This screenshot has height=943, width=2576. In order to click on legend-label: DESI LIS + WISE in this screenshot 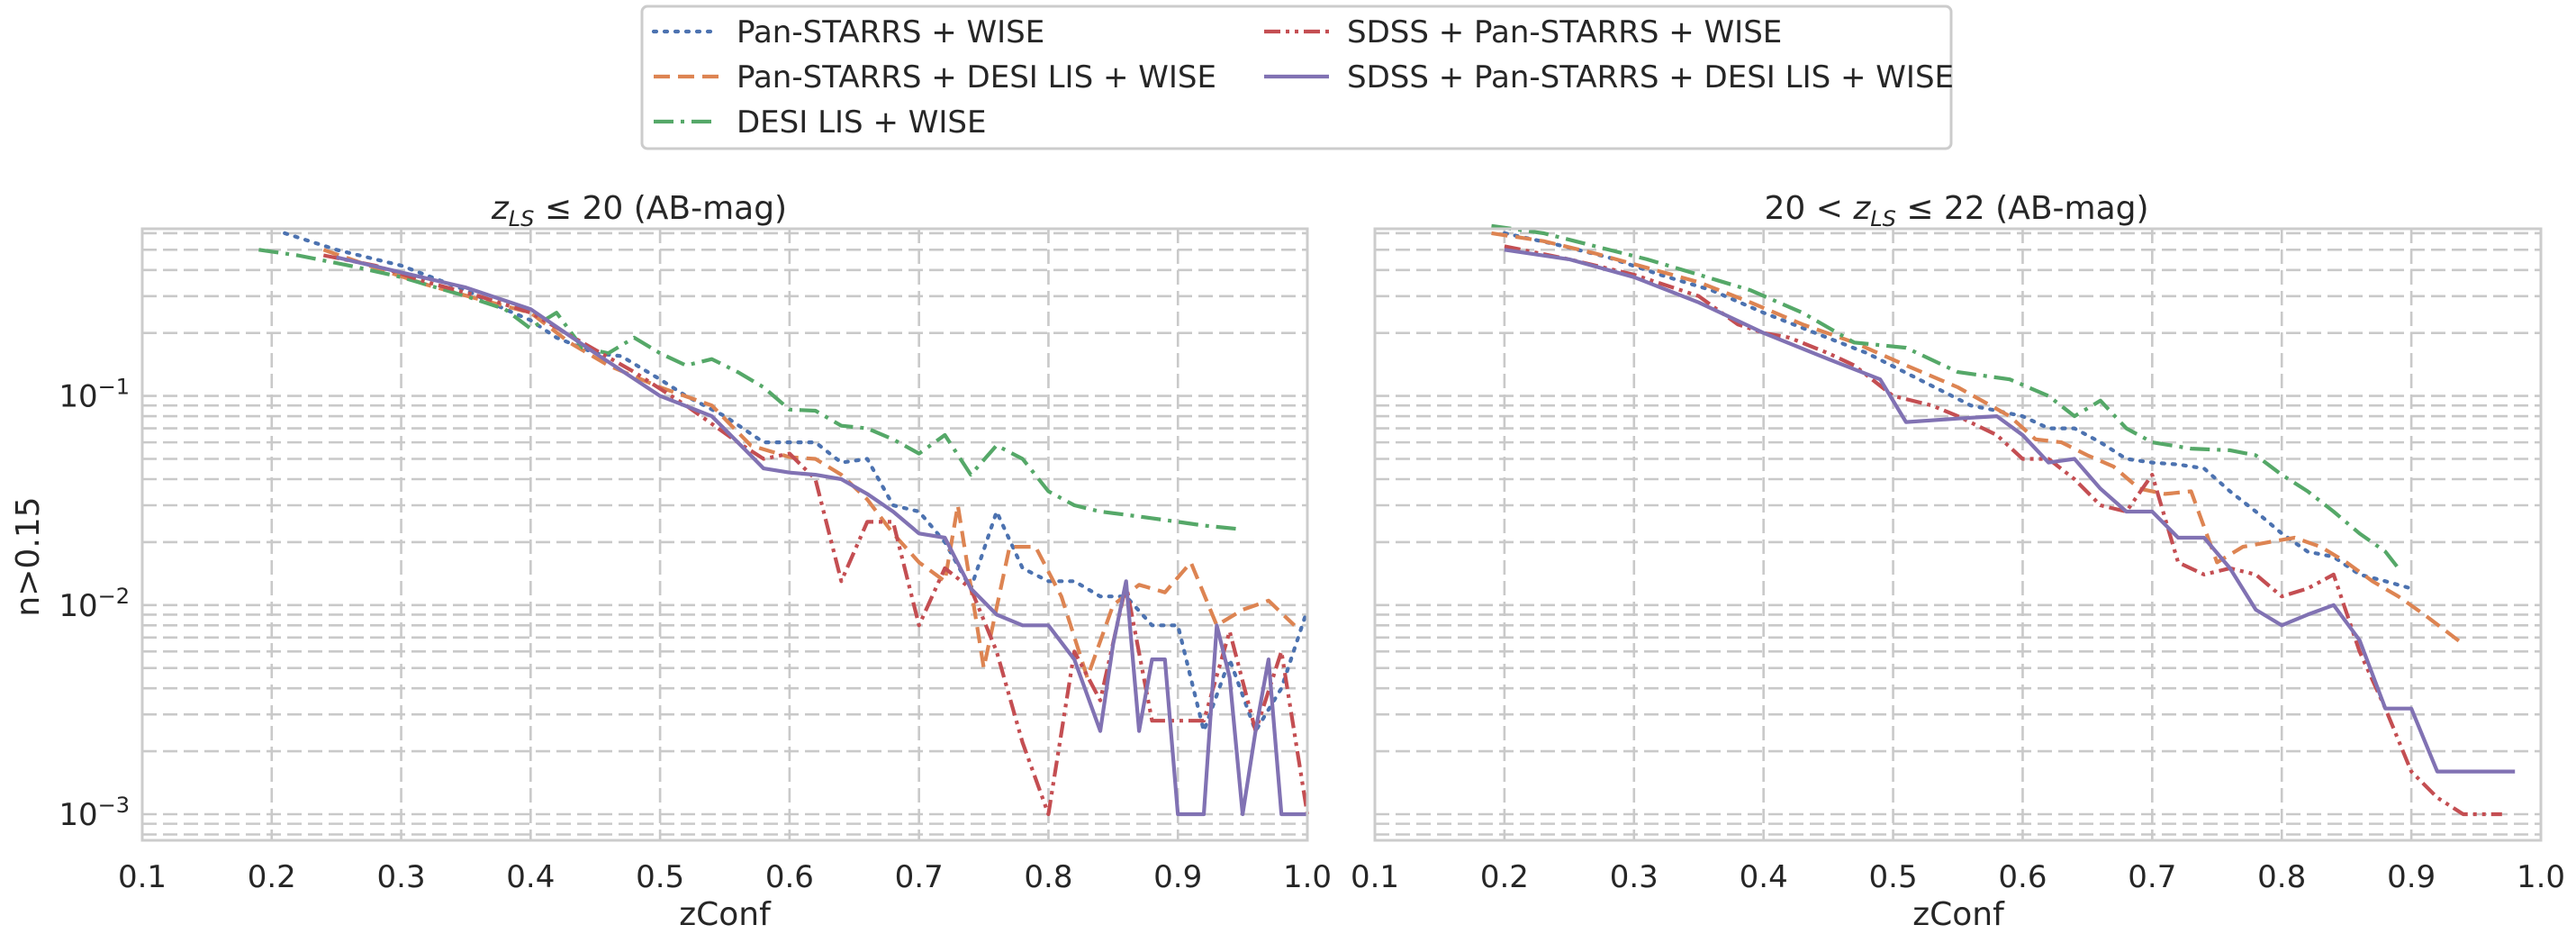, I will do `click(861, 122)`.